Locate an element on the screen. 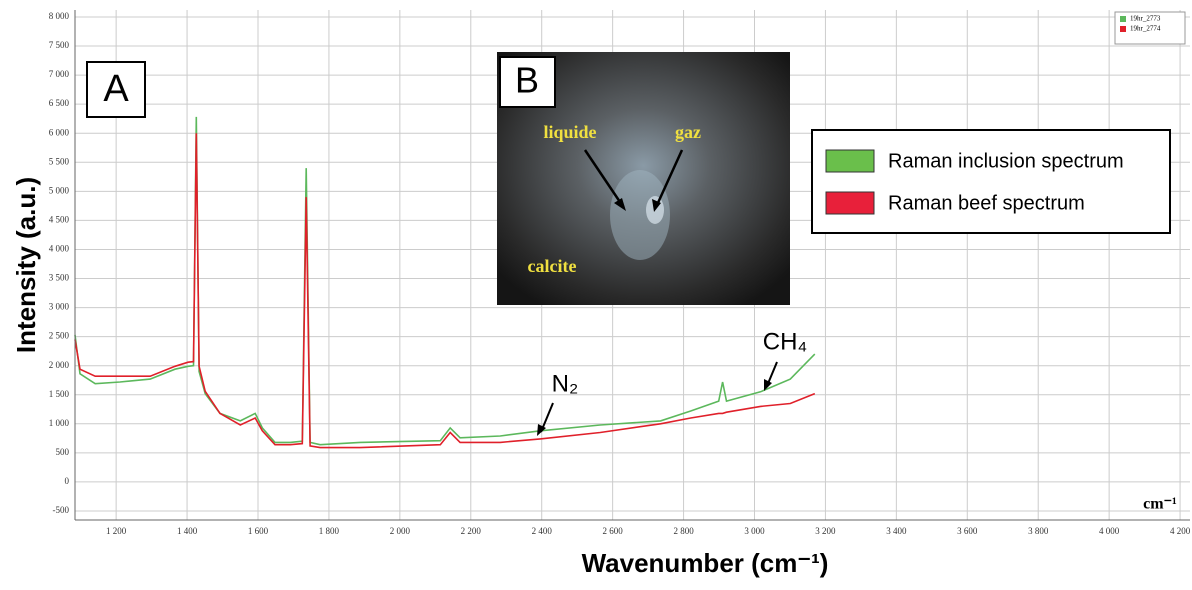 The image size is (1192, 590). key-label: Raman beef spectrum is located at coordinates (986, 203).